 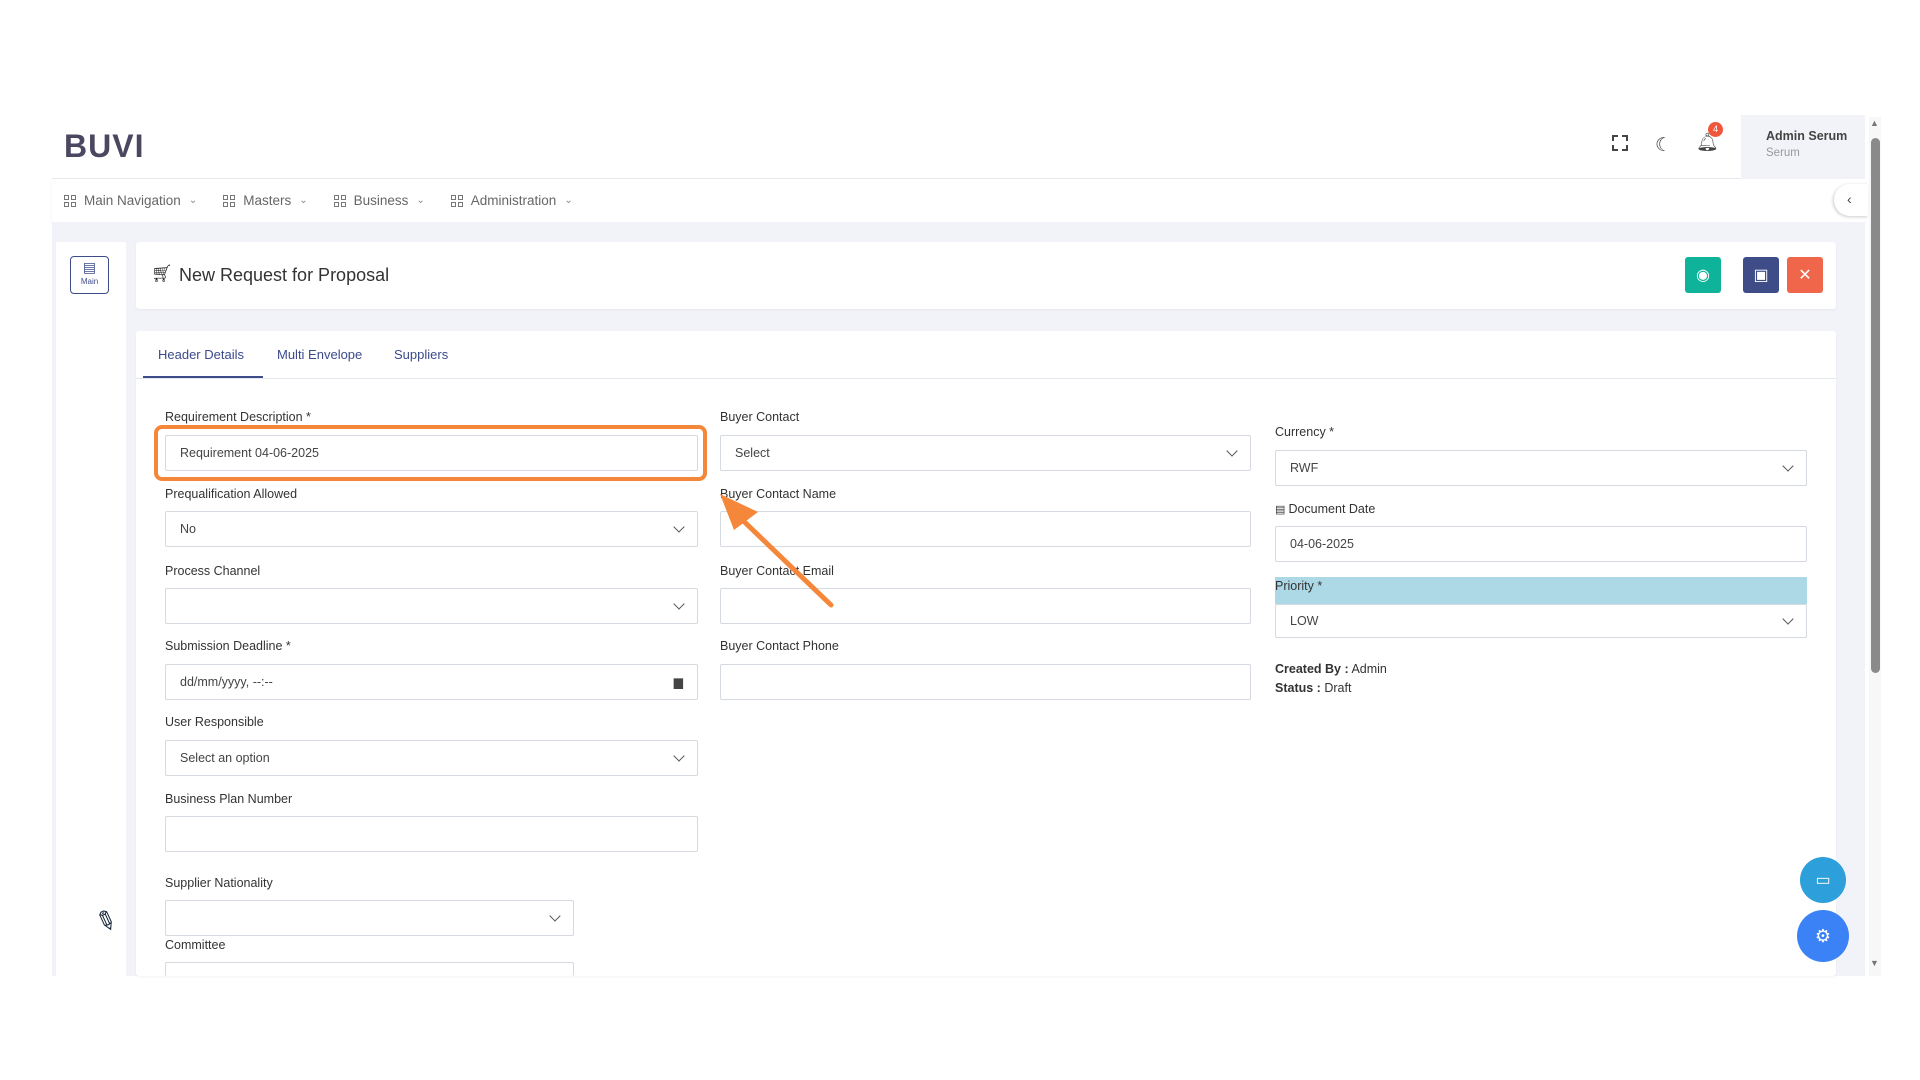 I want to click on annotation-arrow, so click(x=777, y=551).